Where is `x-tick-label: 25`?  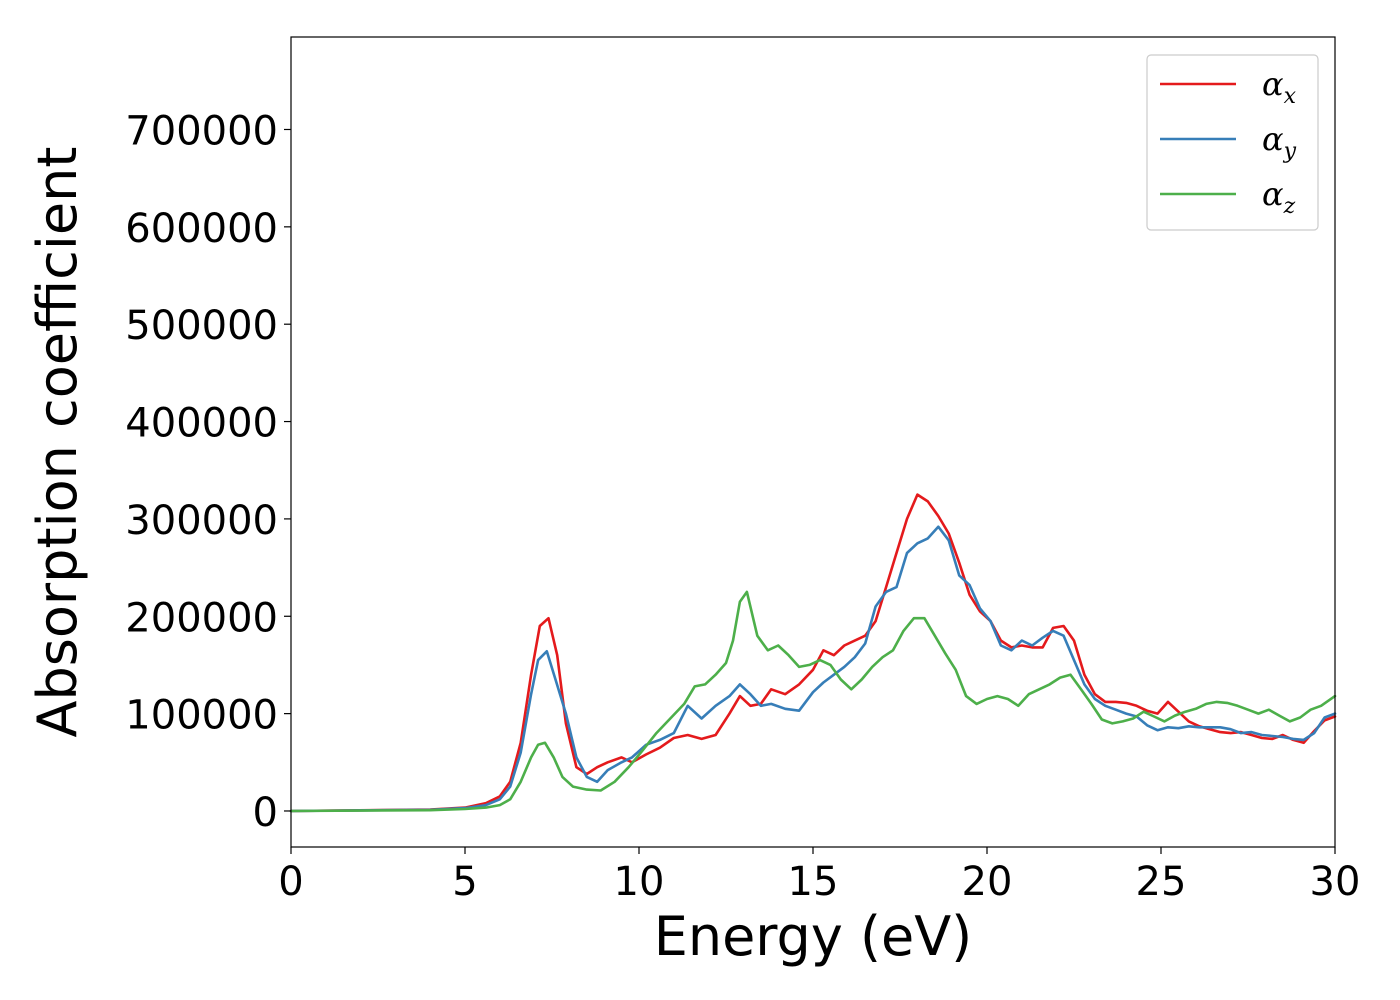
x-tick-label: 25 is located at coordinates (1161, 882).